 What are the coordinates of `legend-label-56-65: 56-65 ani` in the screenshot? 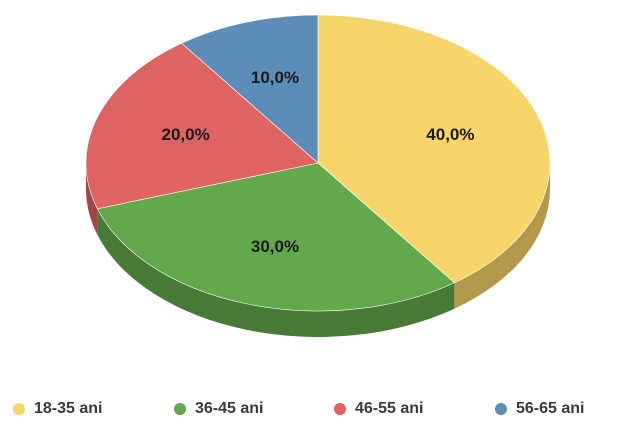 It's located at (550, 408).